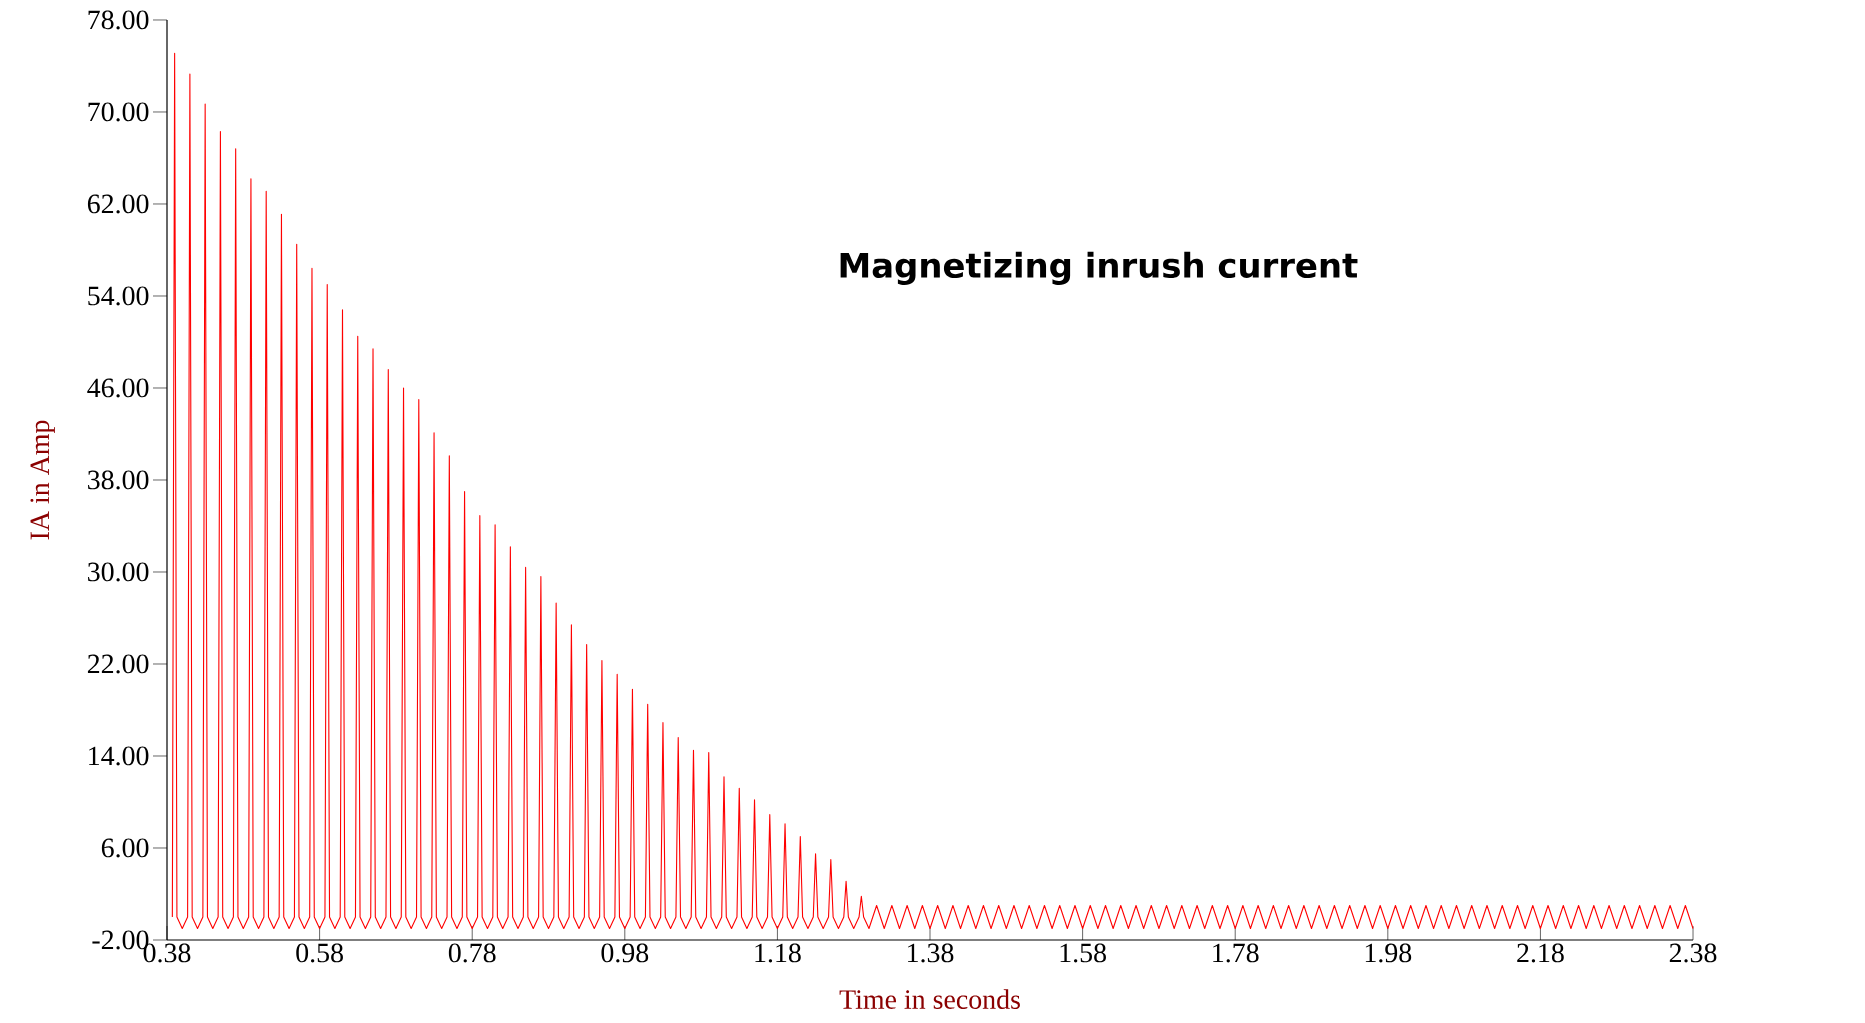 The image size is (1865, 1023). I want to click on x-tick-label: 1.58, so click(1083, 953).